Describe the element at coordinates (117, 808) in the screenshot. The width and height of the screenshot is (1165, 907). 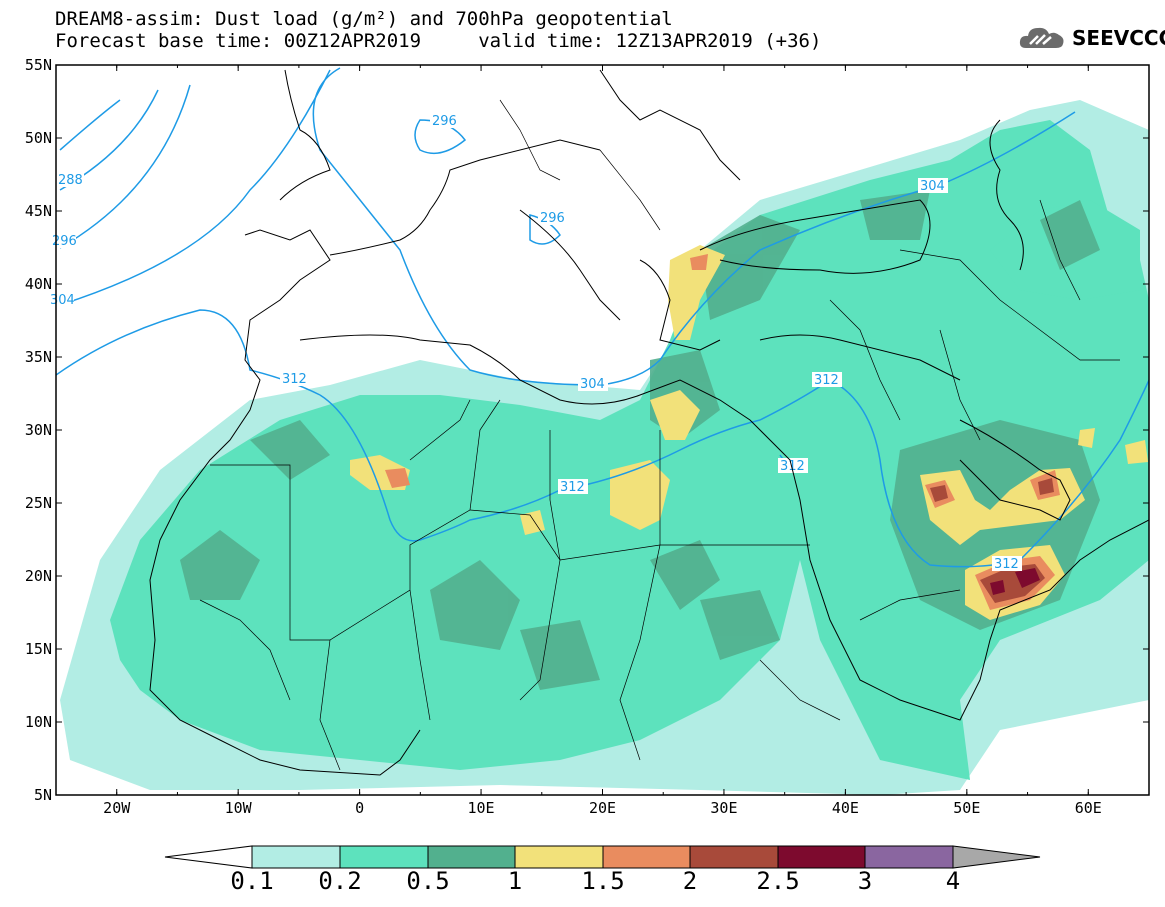
I see `longitude-tick-label: 20W` at that location.